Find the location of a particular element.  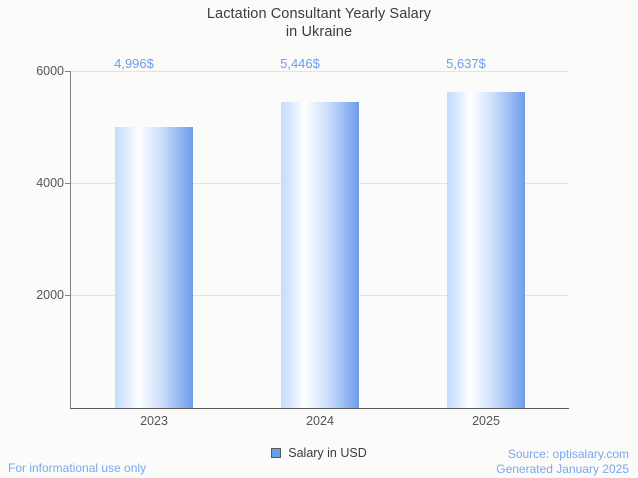

x-axis-line is located at coordinates (319, 408).